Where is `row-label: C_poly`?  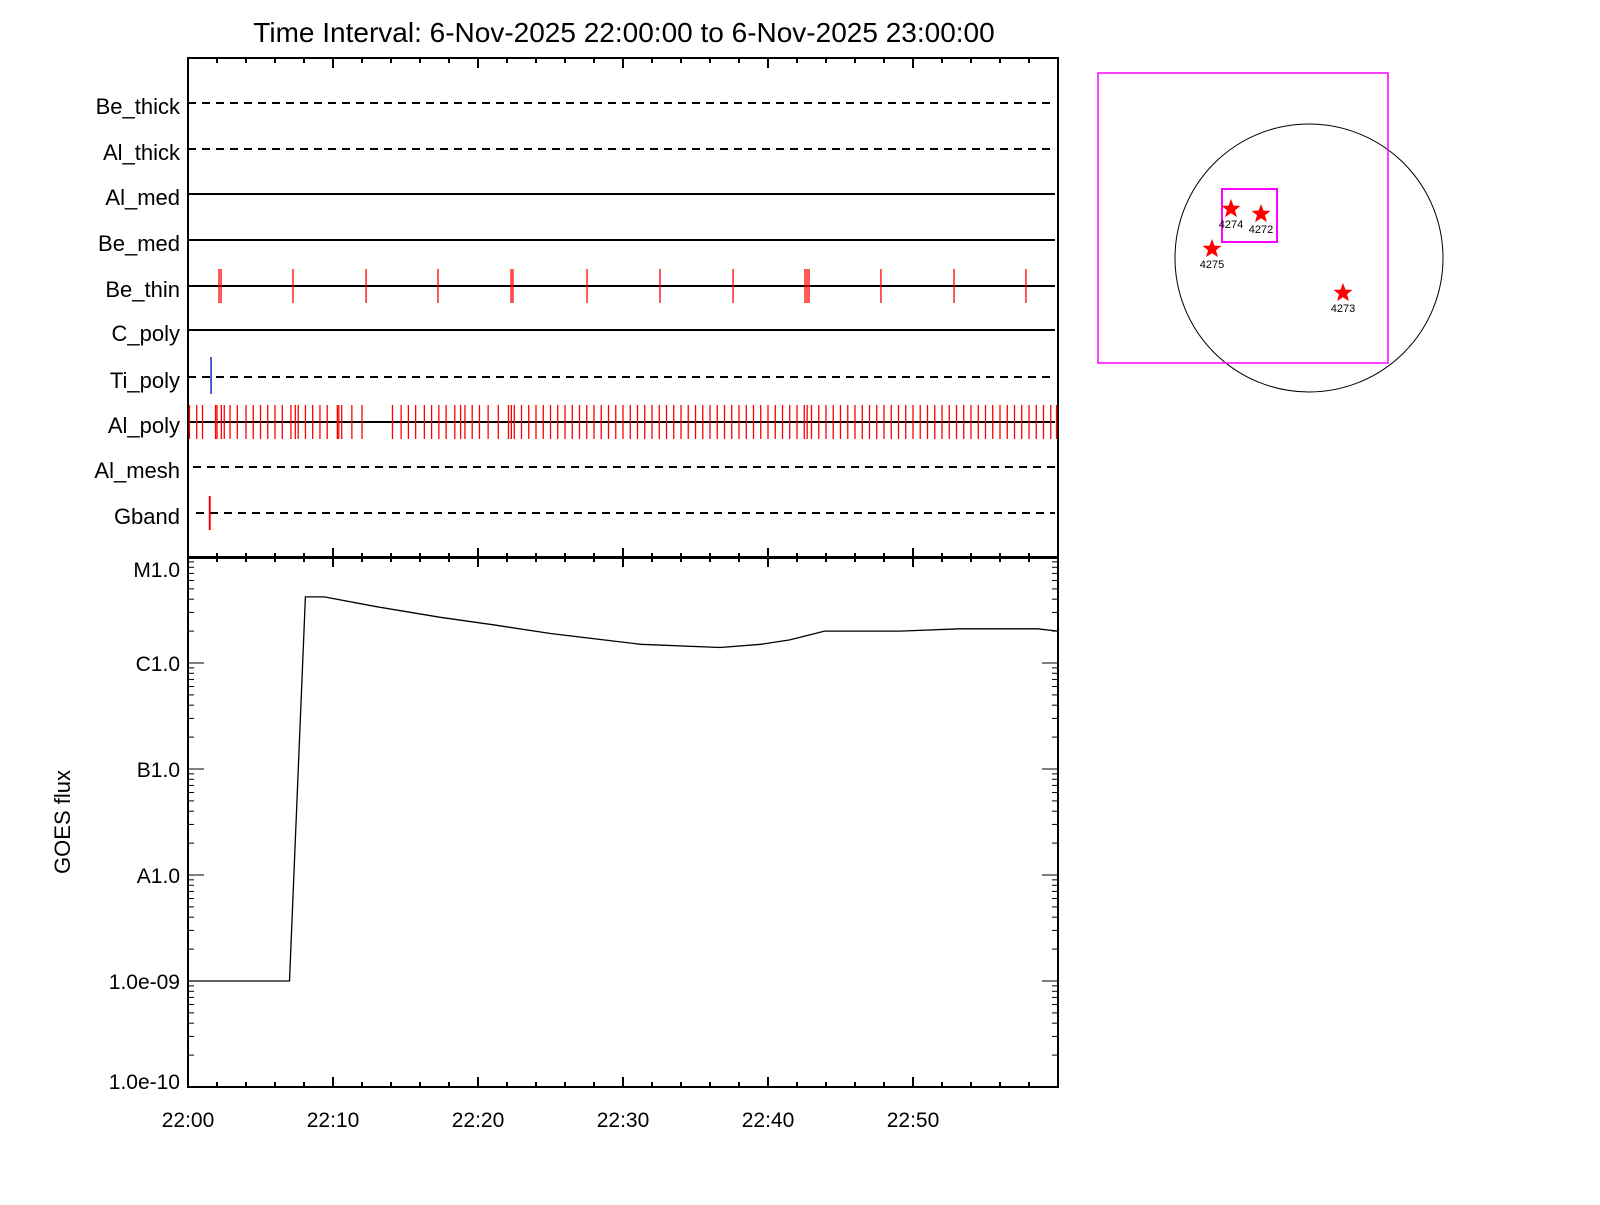
row-label: C_poly is located at coordinates (146, 333).